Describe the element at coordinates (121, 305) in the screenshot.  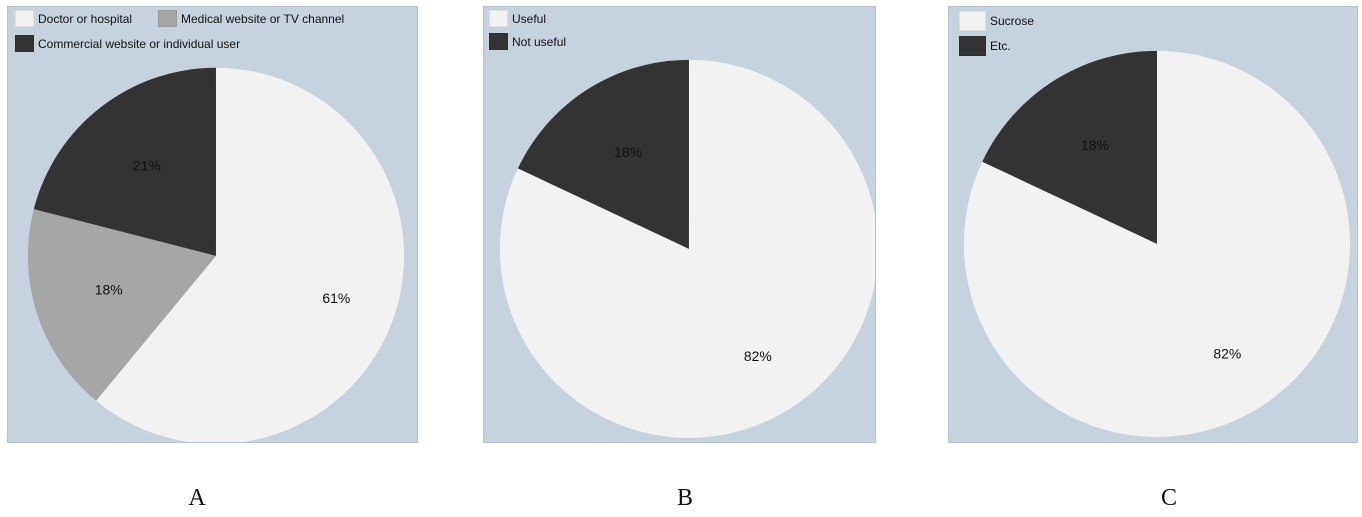
I see `pie-slice-medical-website-or-tv-channel` at that location.